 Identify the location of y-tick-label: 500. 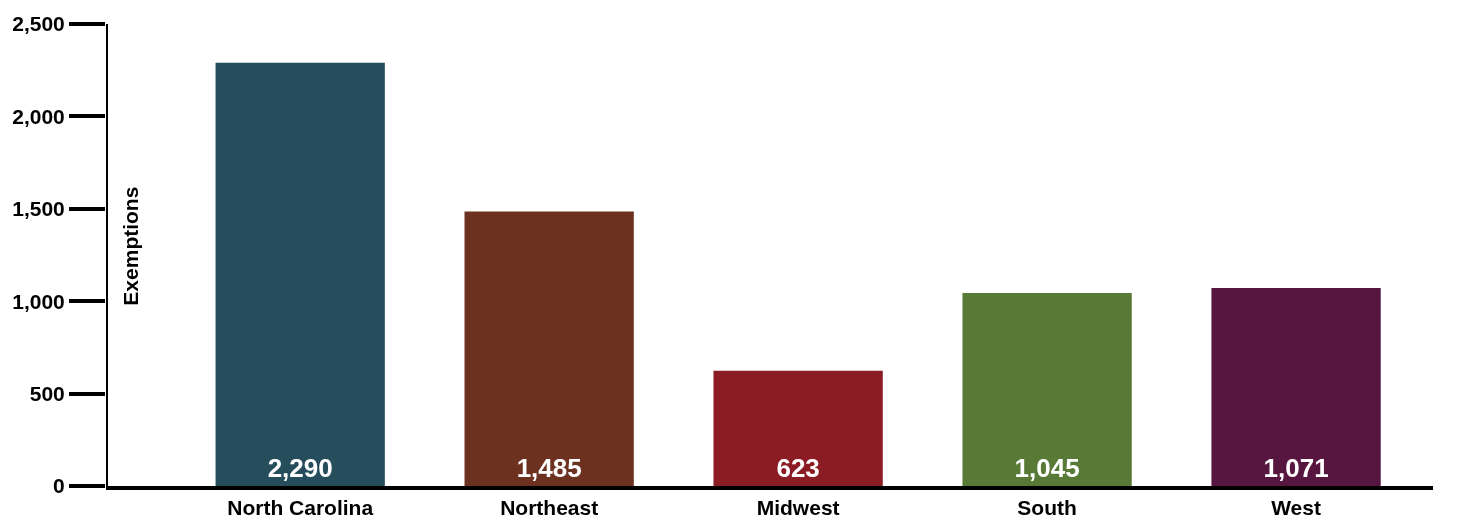
(47, 393).